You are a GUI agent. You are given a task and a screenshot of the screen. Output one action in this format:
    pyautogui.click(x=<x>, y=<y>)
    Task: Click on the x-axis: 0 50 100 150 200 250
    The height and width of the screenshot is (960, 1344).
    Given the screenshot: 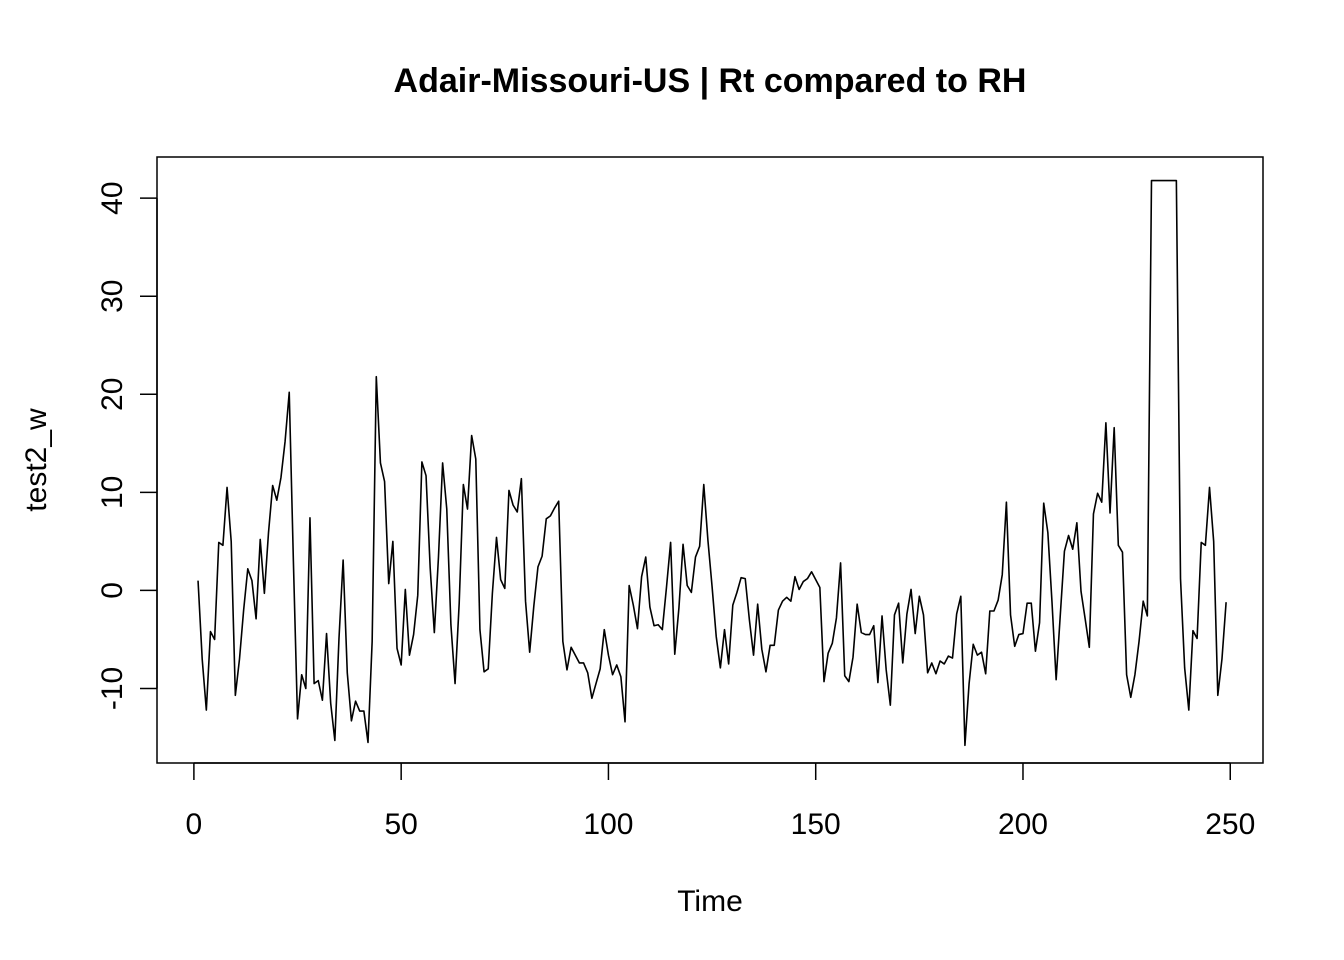 What is the action you would take?
    pyautogui.click(x=720, y=801)
    